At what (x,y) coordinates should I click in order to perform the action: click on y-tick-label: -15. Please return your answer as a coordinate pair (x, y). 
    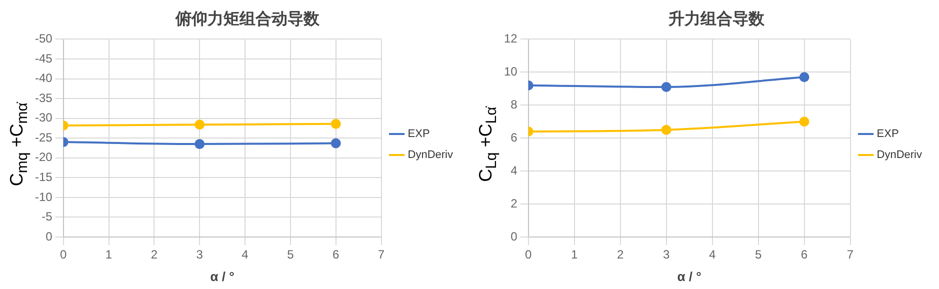
    Looking at the image, I should click on (44, 177).